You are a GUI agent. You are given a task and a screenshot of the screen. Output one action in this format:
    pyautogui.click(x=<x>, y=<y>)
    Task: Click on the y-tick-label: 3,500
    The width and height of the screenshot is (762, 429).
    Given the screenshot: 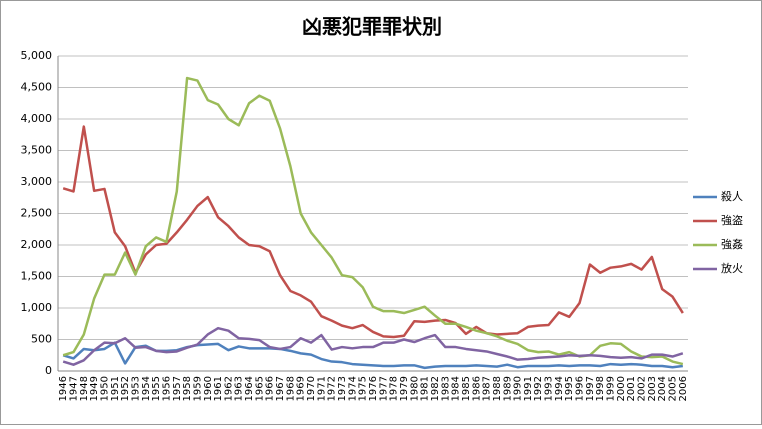 What is the action you would take?
    pyautogui.click(x=37, y=150)
    